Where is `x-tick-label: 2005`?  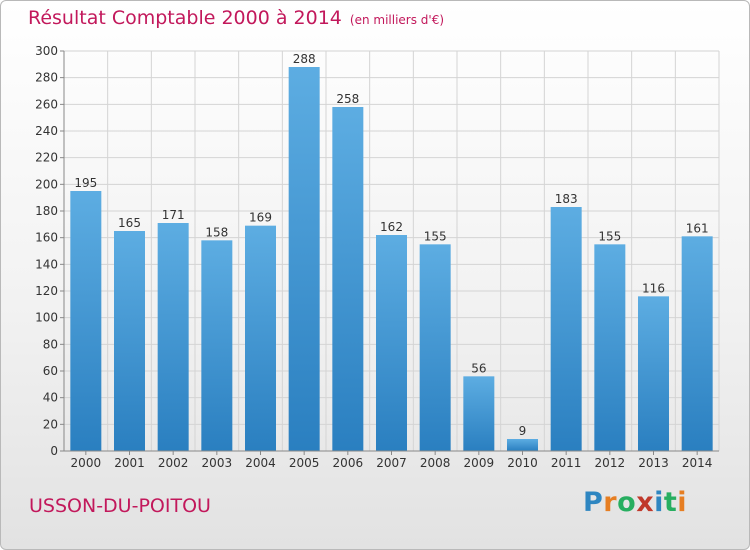
x-tick-label: 2005 is located at coordinates (304, 463).